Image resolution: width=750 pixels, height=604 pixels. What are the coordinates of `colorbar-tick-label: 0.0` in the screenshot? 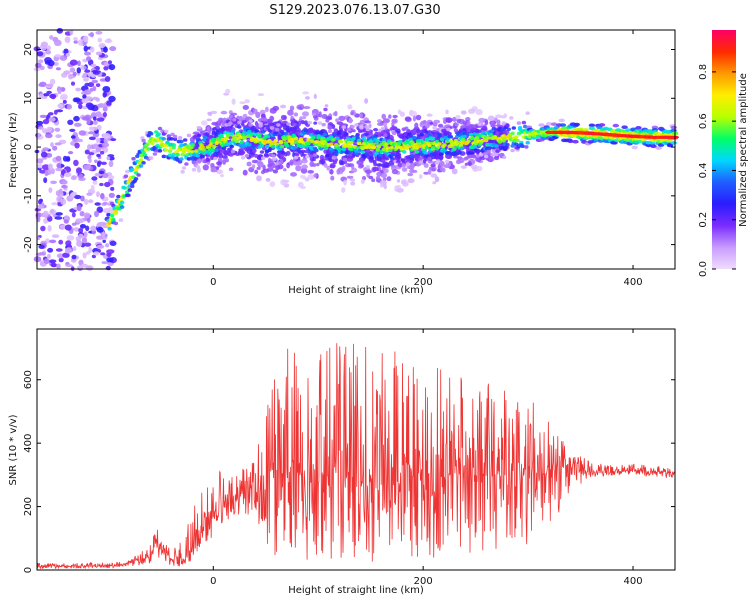 It's located at (703, 269).